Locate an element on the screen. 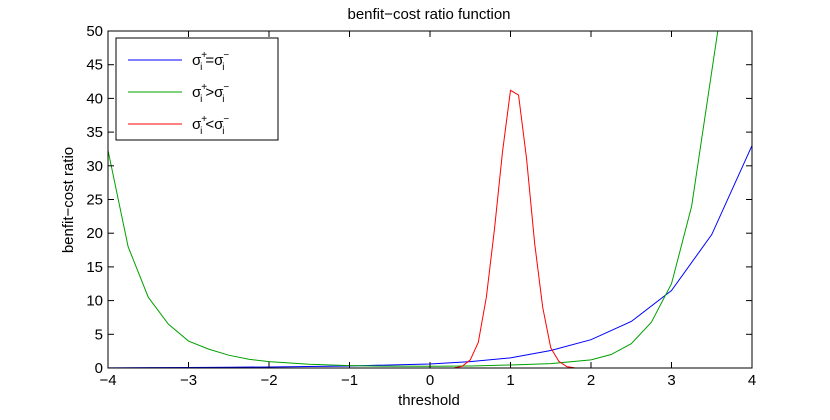 Image resolution: width=830 pixels, height=420 pixels. legend: σ+ i =σ− i σ+ i >σ− i σ+ i <σ− i is located at coordinates (197, 89).